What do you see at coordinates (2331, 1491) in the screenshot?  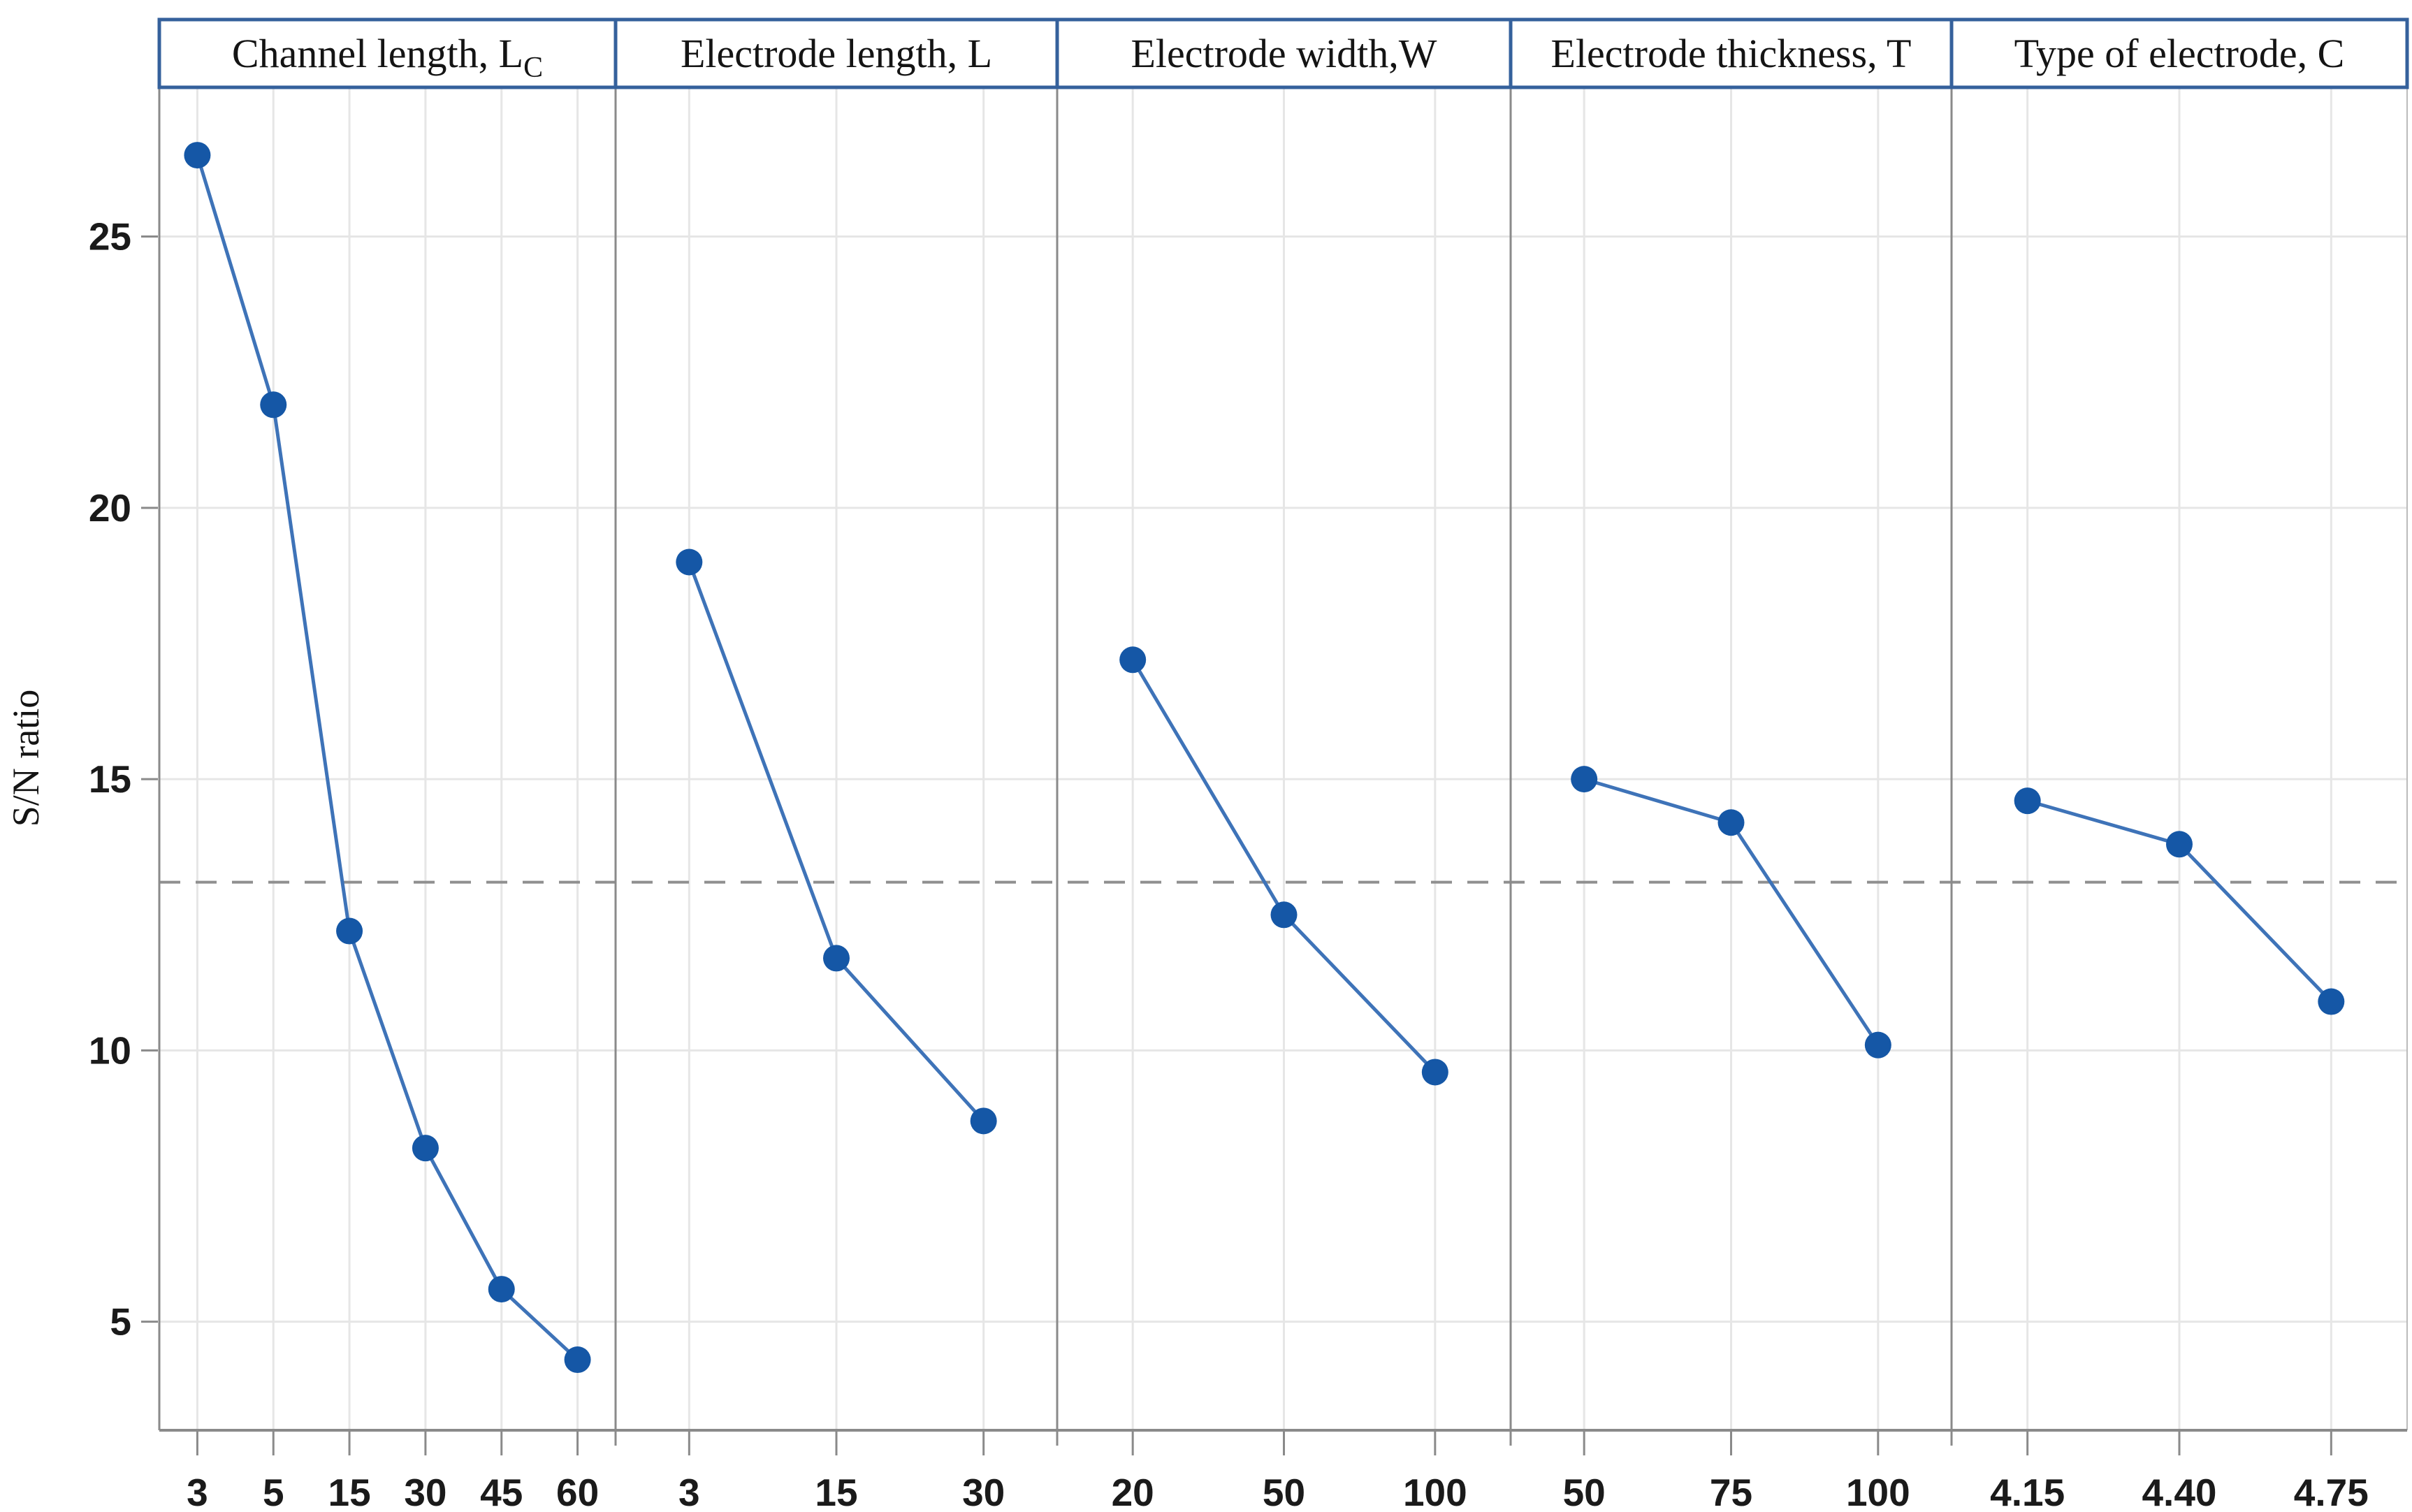 I see `x-tick-label: 4.75` at bounding box center [2331, 1491].